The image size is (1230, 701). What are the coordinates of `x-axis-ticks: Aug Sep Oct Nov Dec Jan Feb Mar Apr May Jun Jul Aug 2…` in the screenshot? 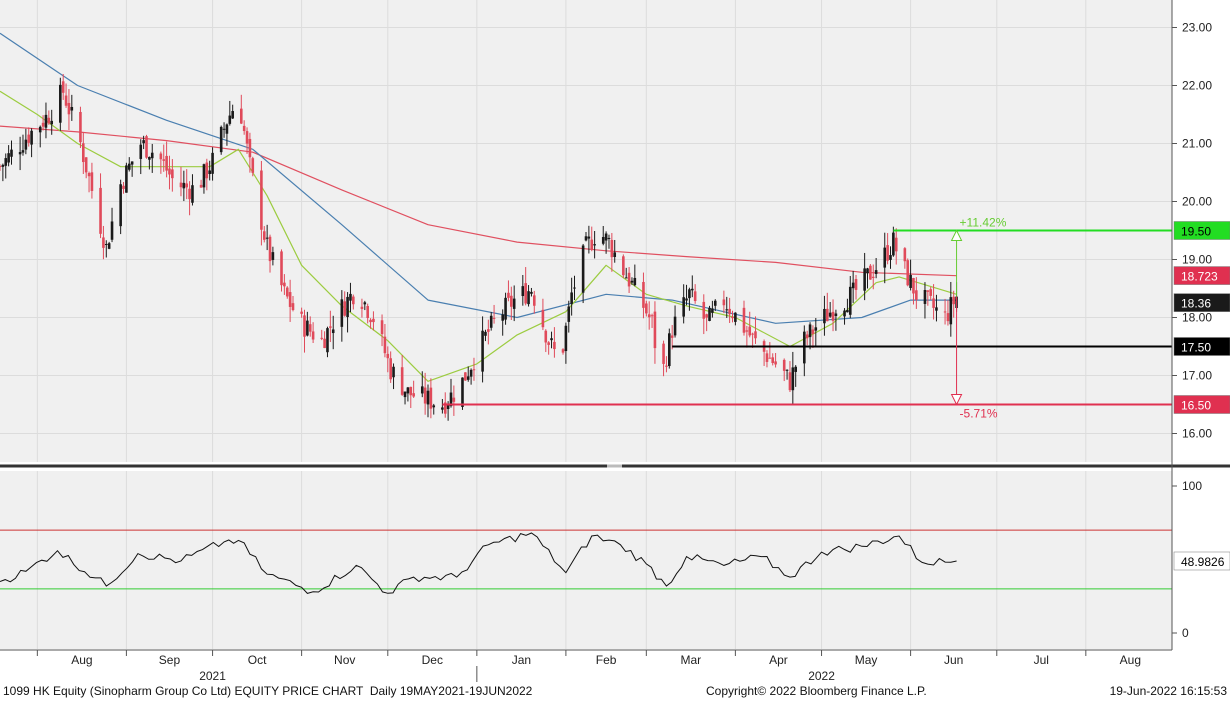 It's located at (588, 666).